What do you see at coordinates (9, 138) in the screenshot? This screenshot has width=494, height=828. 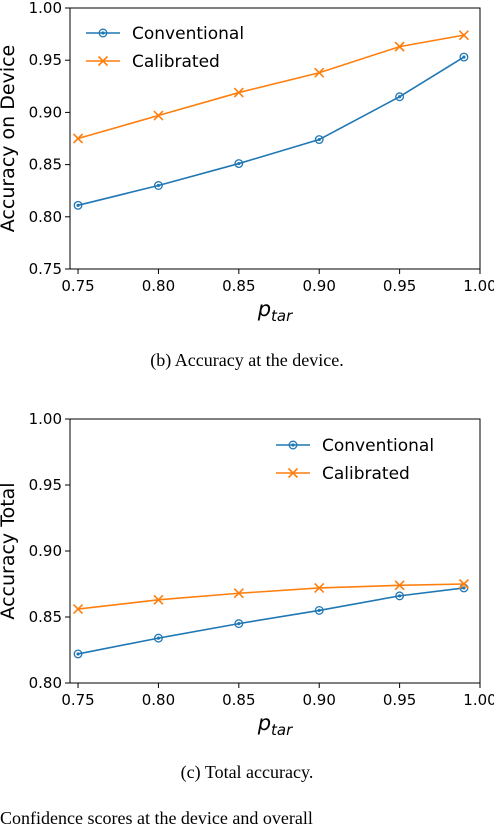 I see `y-axis-label: Accuracy on Device` at bounding box center [9, 138].